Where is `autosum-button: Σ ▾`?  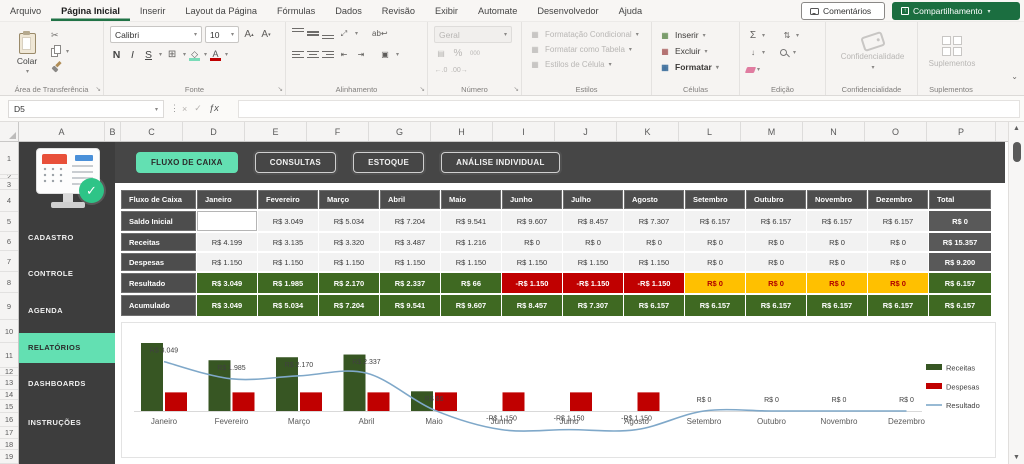
autosum-button: Σ ▾ is located at coordinates (763, 35).